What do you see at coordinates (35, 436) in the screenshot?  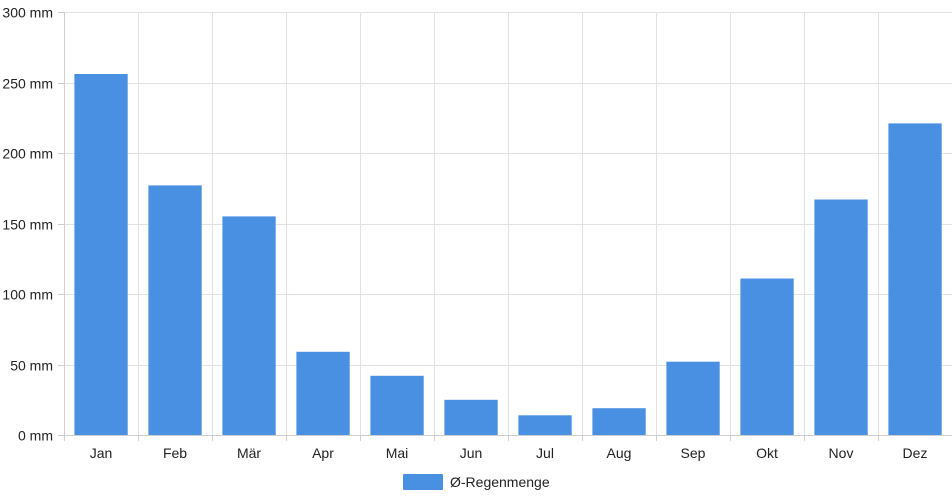 I see `y-tick-label: 0 mm` at bounding box center [35, 436].